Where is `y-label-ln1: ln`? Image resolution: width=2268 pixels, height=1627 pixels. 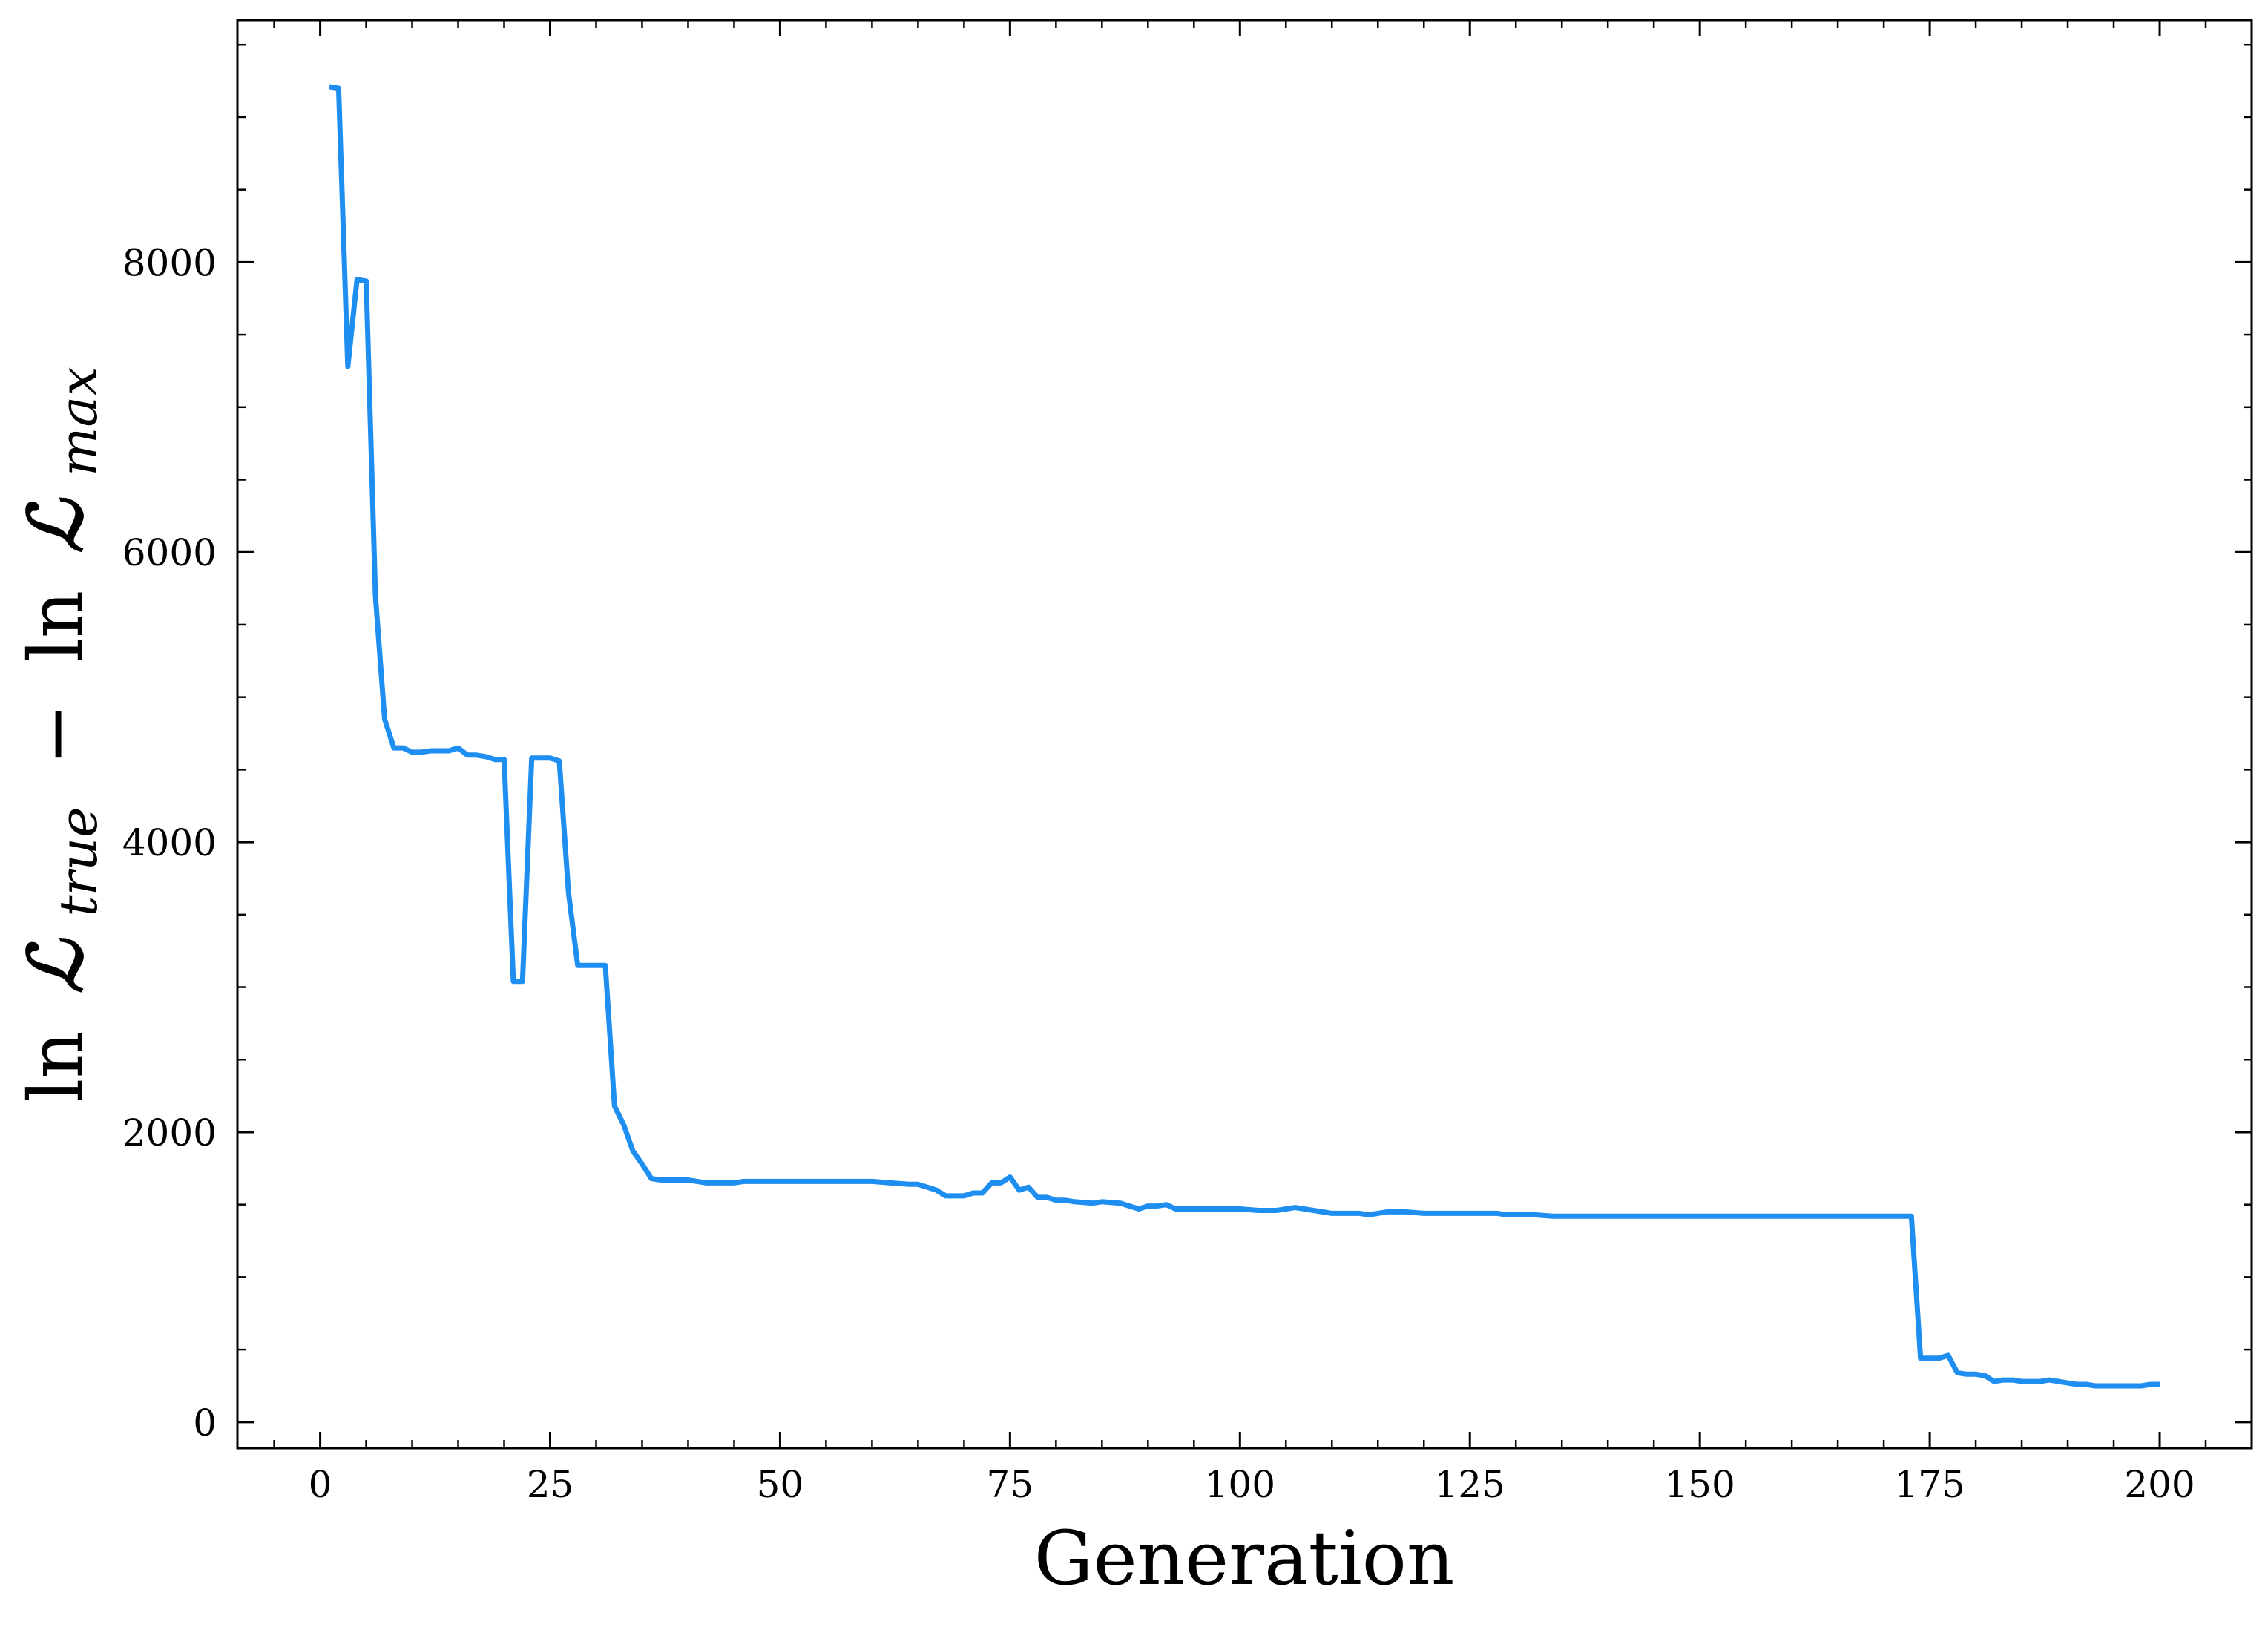
y-label-ln1: ln is located at coordinates (56, 1066).